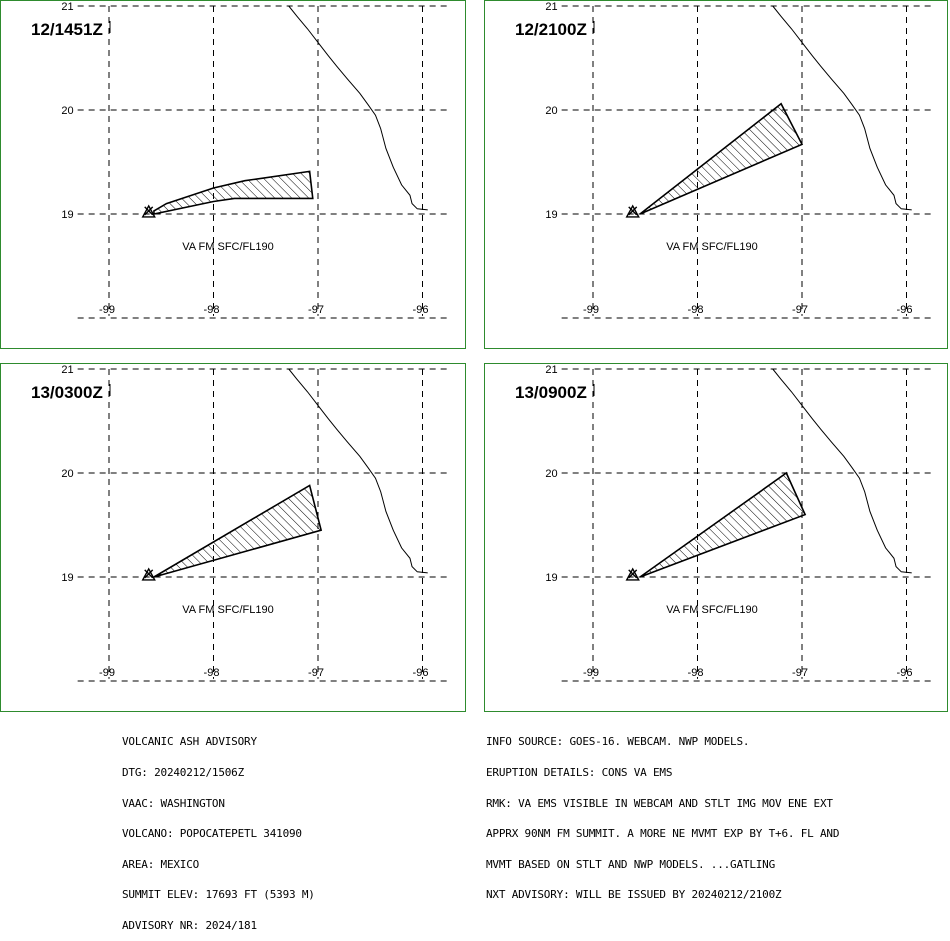 The height and width of the screenshot is (941, 950). Describe the element at coordinates (67, 29) in the screenshot. I see `panel-time-label: 12/1451Z` at that location.